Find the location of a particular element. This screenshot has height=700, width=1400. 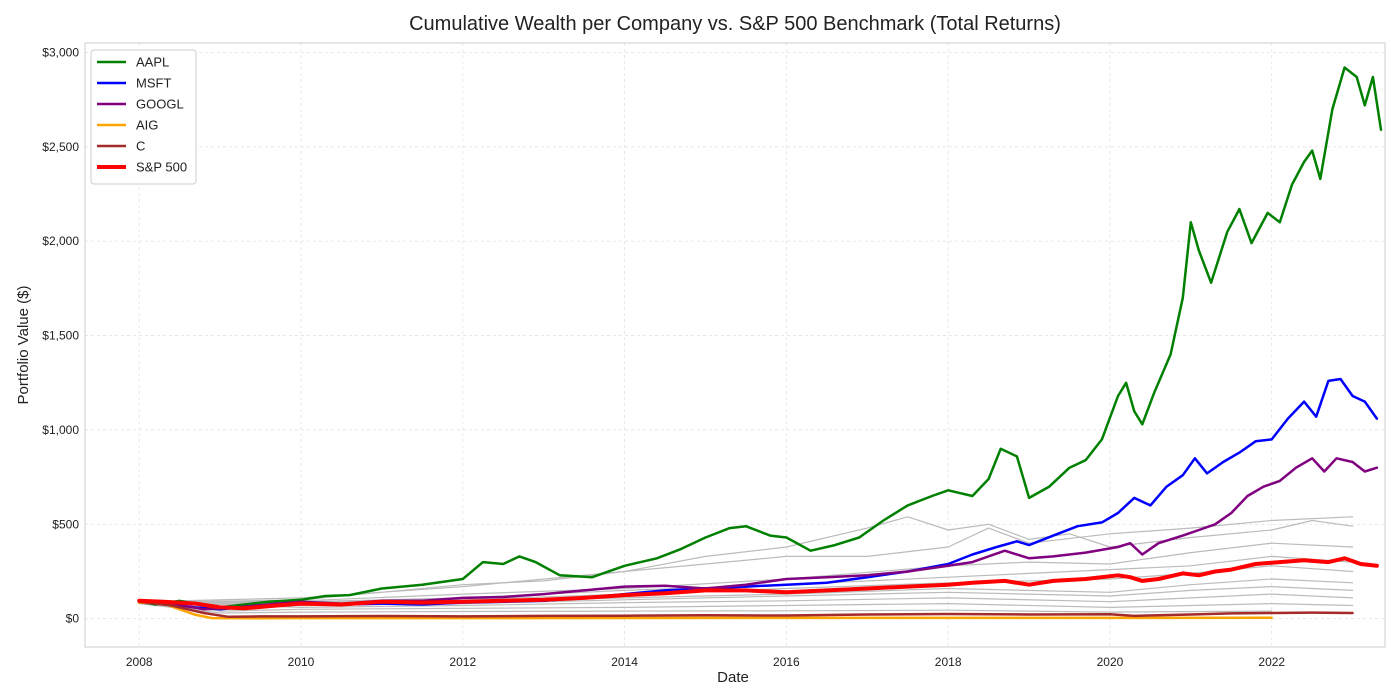

x-tick-label: 2022 is located at coordinates (1271, 662).